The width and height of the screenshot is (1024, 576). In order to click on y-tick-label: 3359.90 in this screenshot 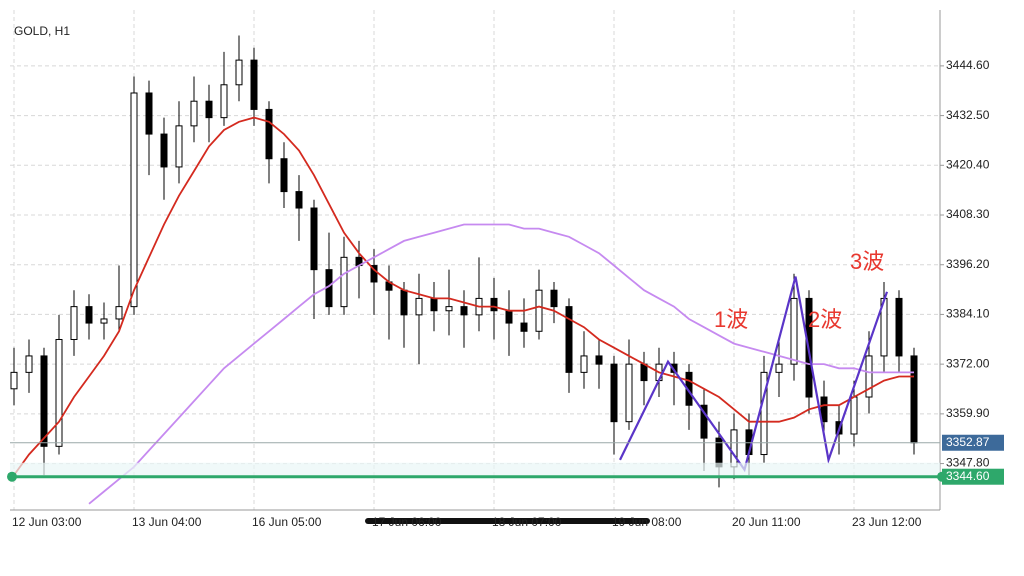, I will do `click(968, 413)`.